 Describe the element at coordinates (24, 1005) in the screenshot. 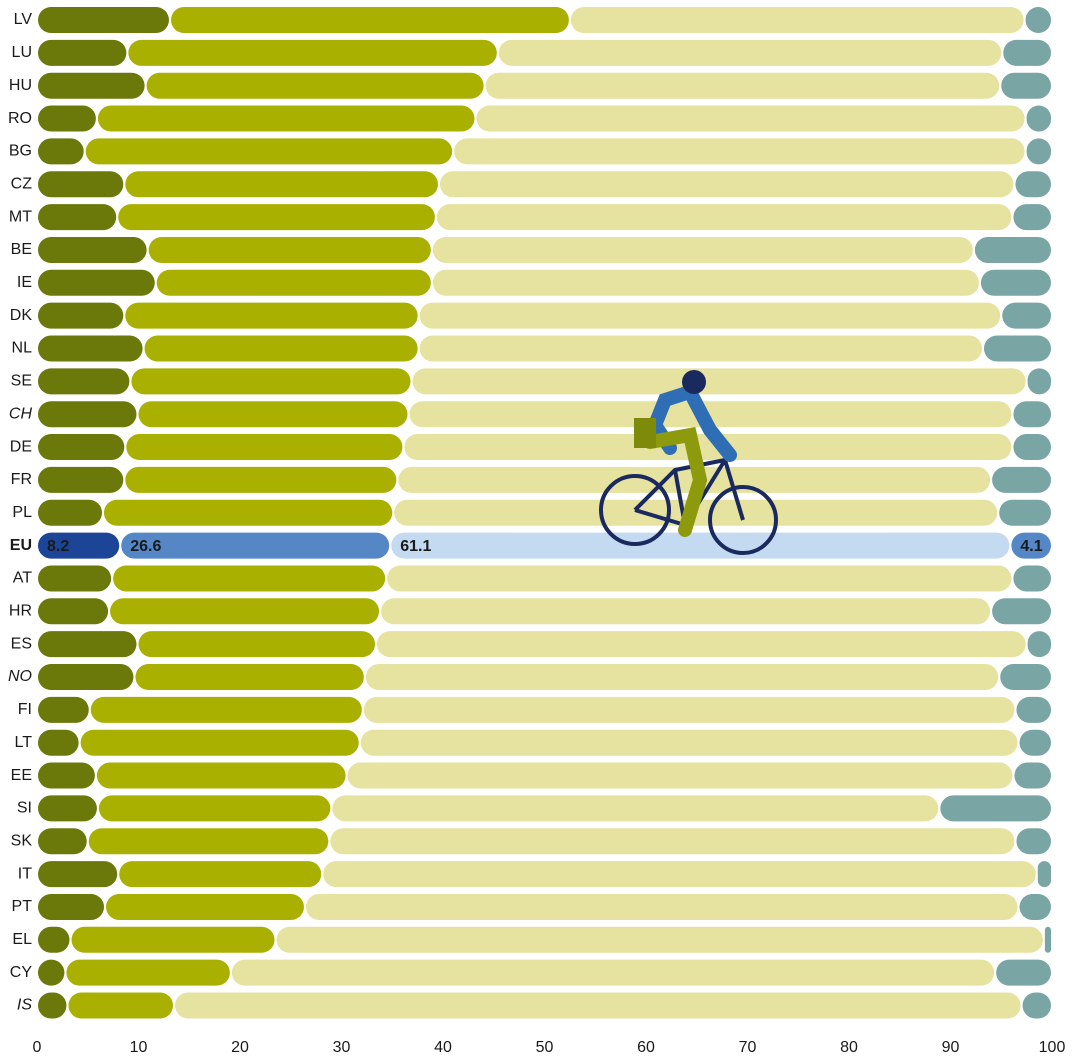

I see `y-tick-label: IS` at that location.